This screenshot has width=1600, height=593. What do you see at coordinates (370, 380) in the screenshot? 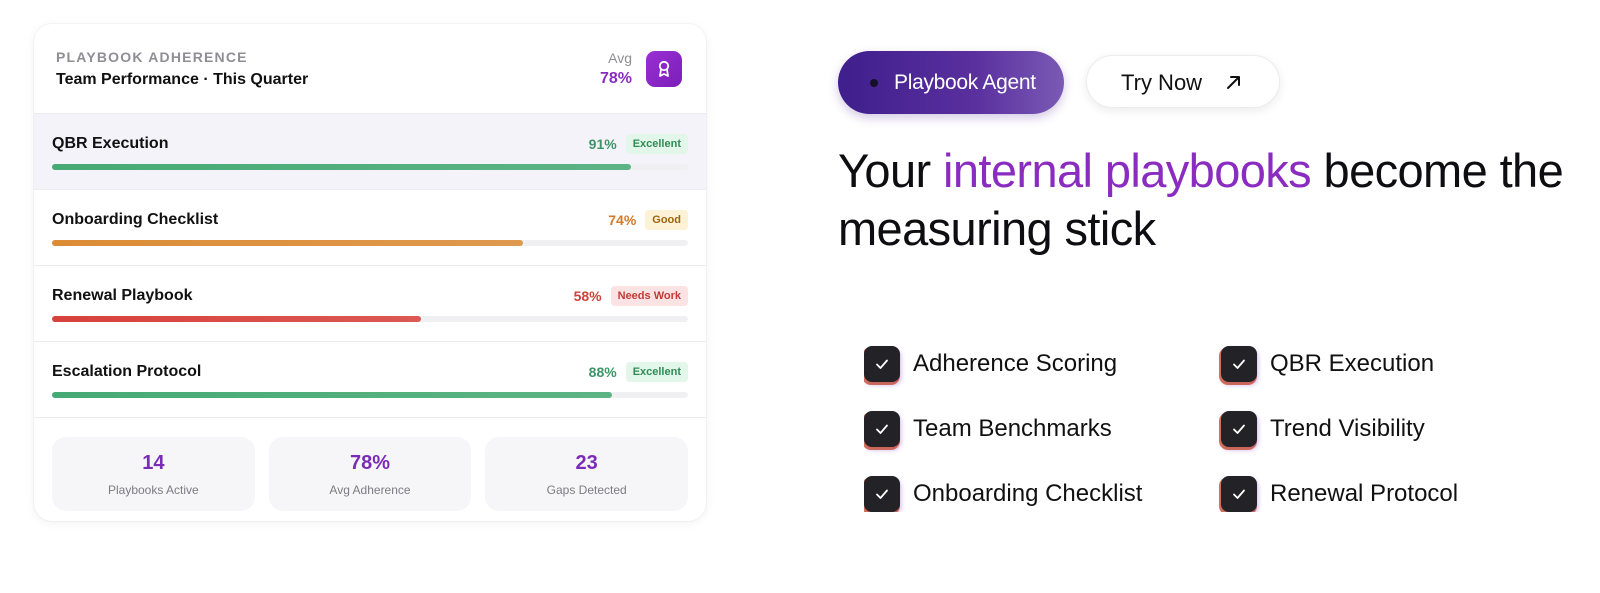
I see `playbook-row: Escalation Protocol 88% Excellent` at bounding box center [370, 380].